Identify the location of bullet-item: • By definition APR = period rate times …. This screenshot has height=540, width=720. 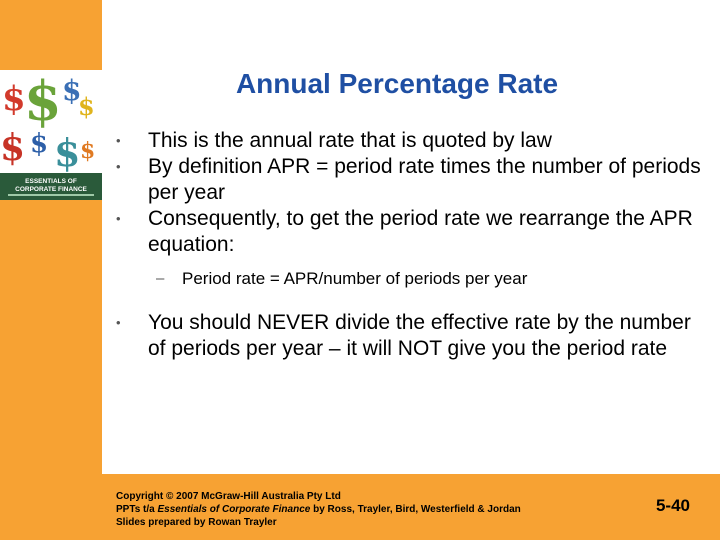
(407, 180).